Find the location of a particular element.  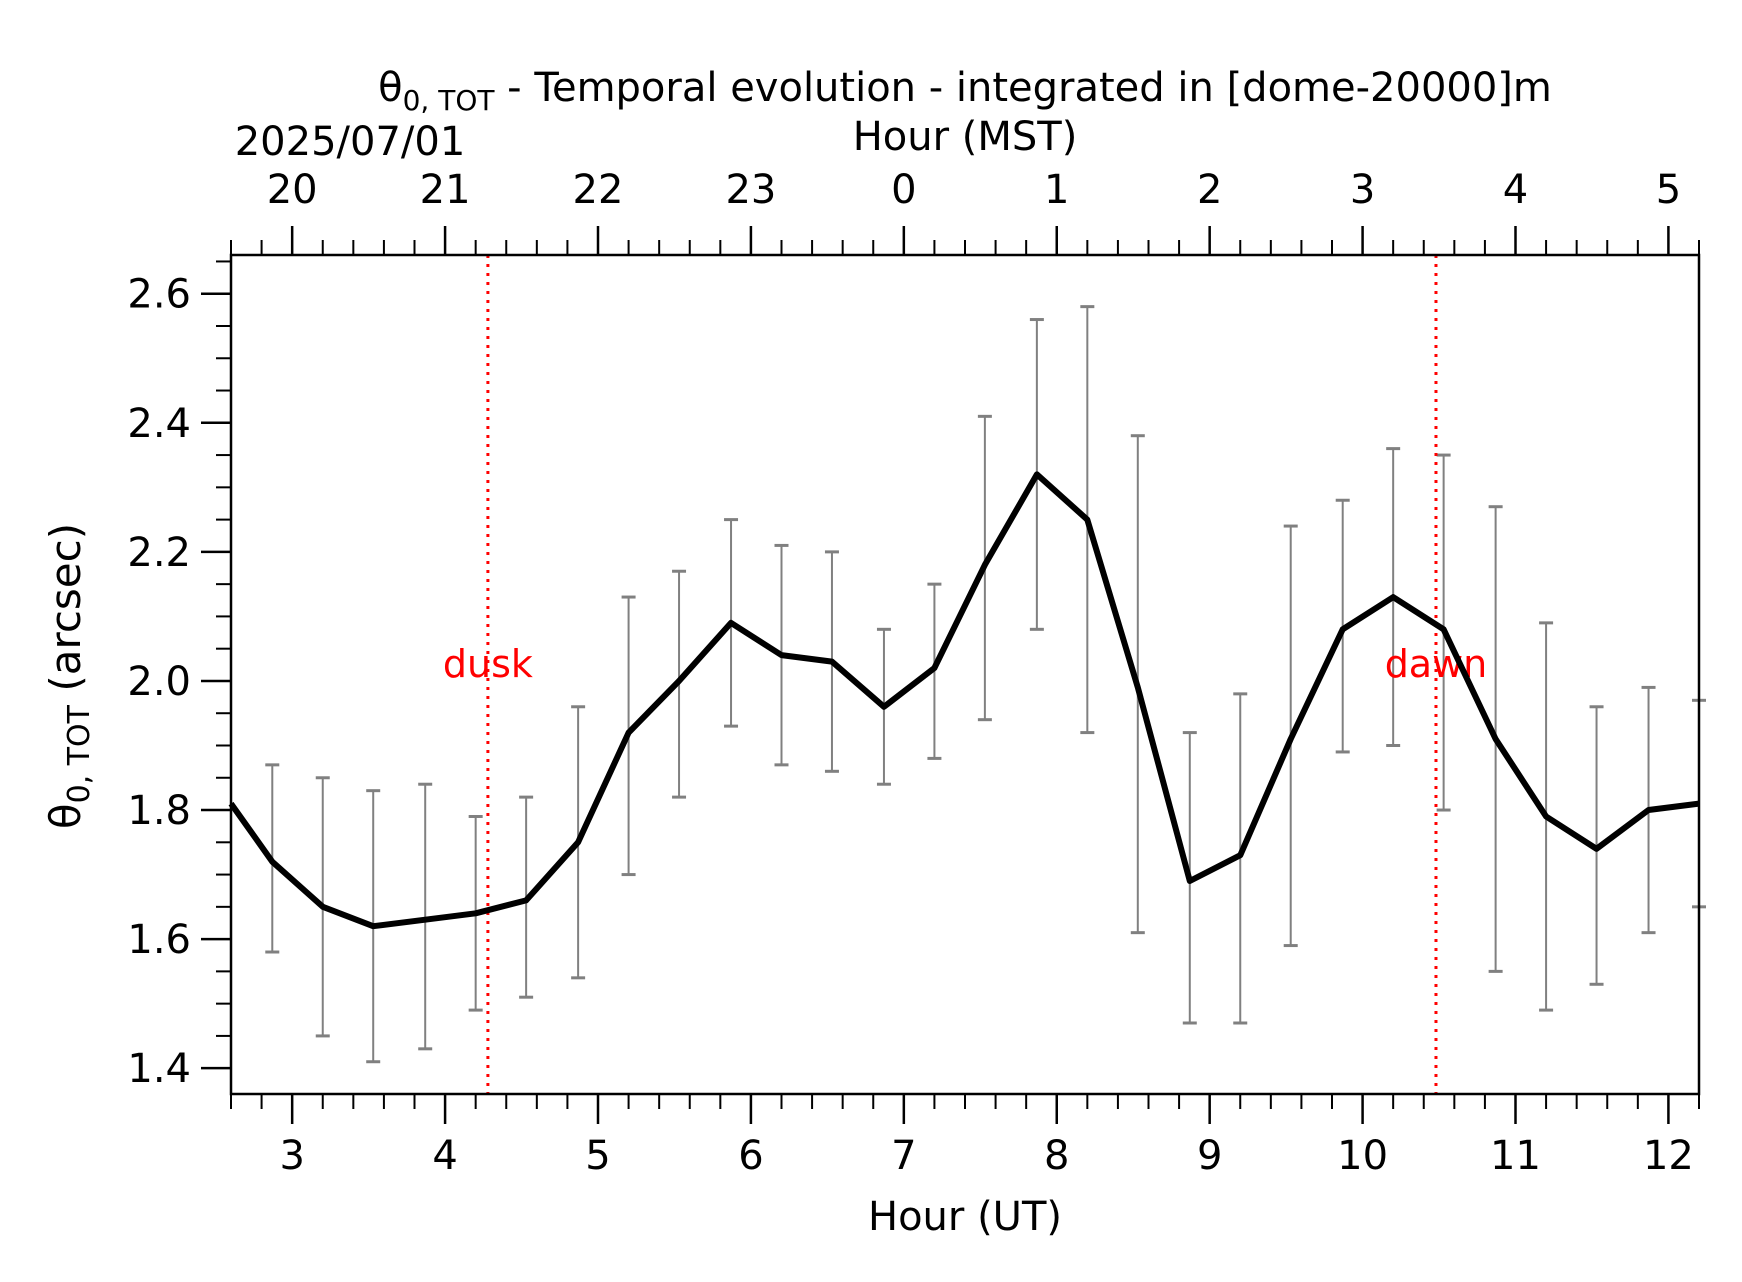

x2-tick-label: 23 is located at coordinates (750, 190).